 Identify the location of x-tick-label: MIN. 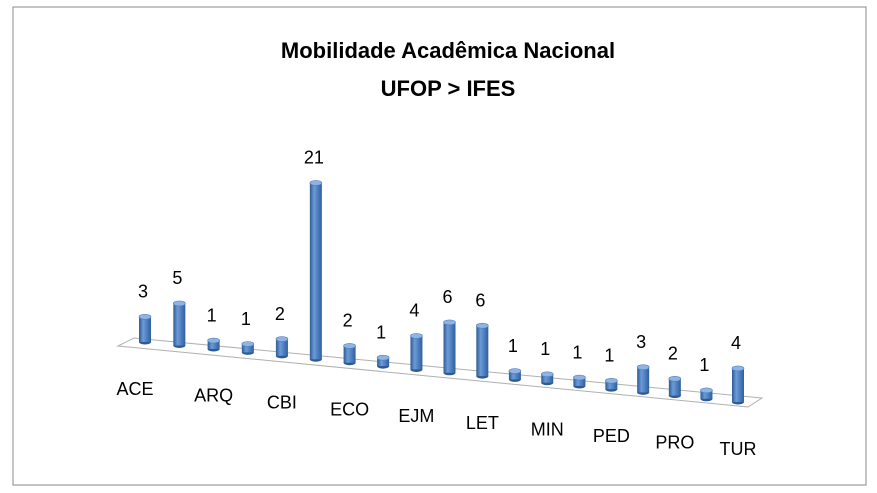
(547, 429).